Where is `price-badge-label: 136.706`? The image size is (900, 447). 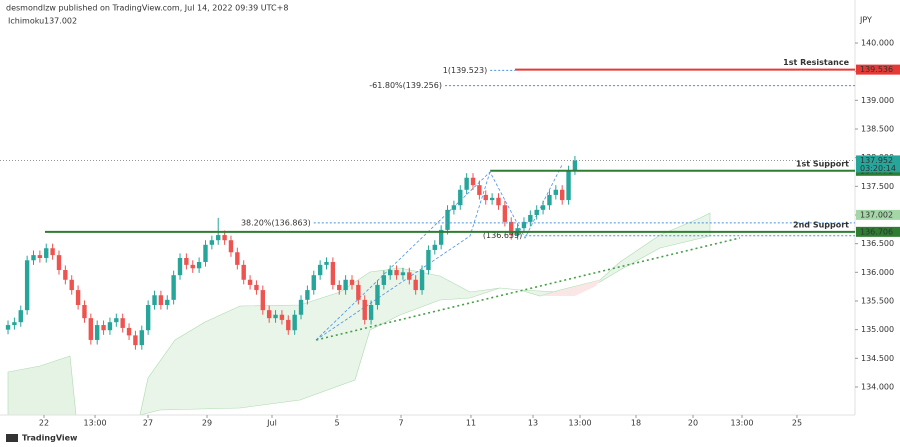
price-badge-label: 136.706 is located at coordinates (876, 231).